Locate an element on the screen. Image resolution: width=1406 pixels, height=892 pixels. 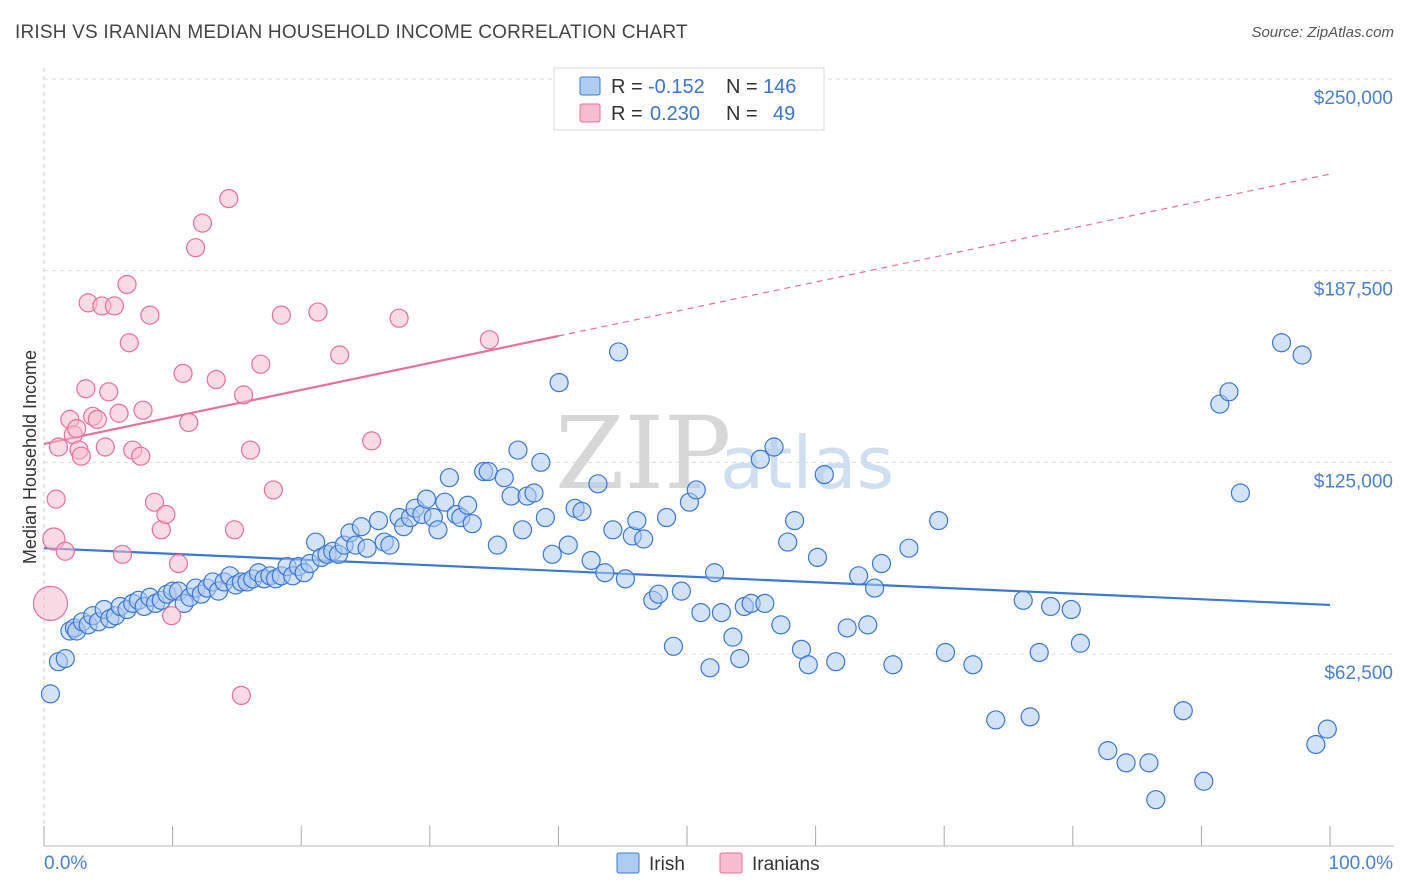
trend-line-iranians-extension is located at coordinates (944, 255).